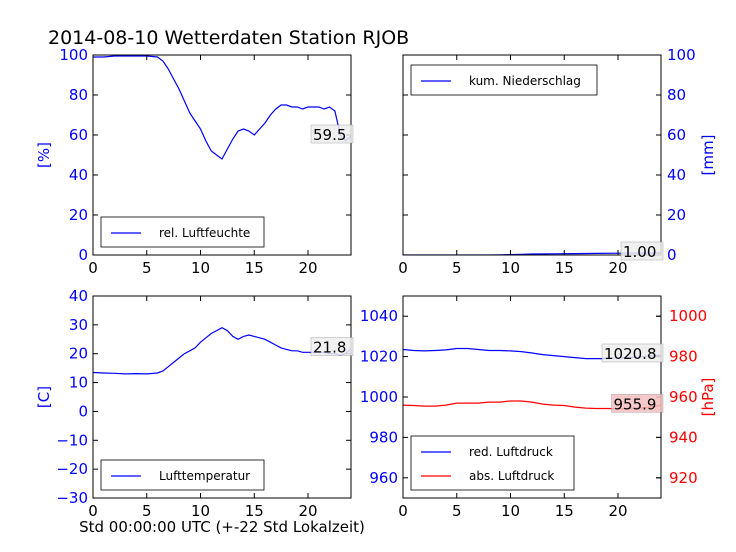 This screenshot has width=736, height=552. What do you see at coordinates (222, 107) in the screenshot?
I see `series-line-rel-luftfeuchte` at bounding box center [222, 107].